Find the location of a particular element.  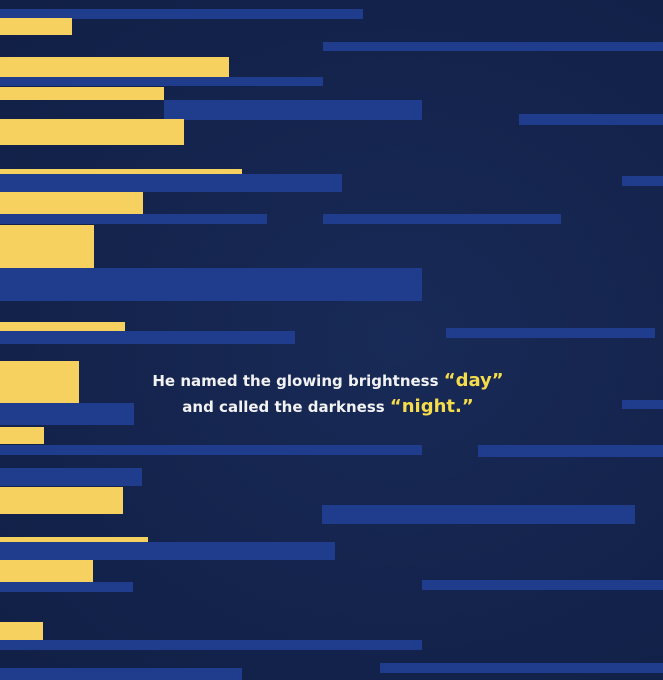

caption-line-1: He named the glowing brightness “day” is located at coordinates (328, 381).